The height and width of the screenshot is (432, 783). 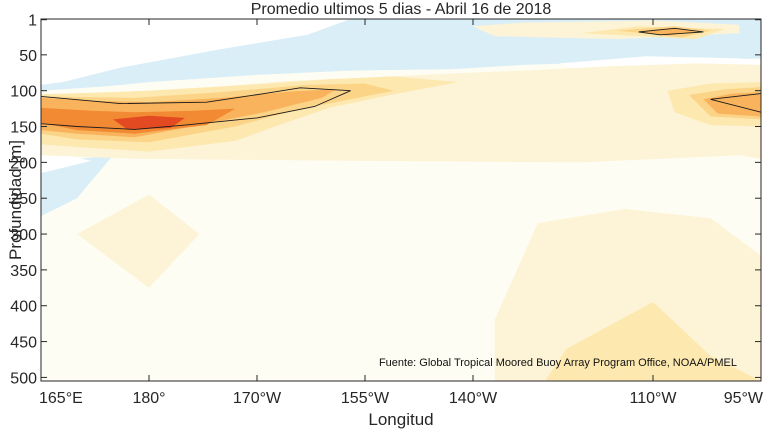 I want to click on x-tick-label: 95°W, so click(x=744, y=398).